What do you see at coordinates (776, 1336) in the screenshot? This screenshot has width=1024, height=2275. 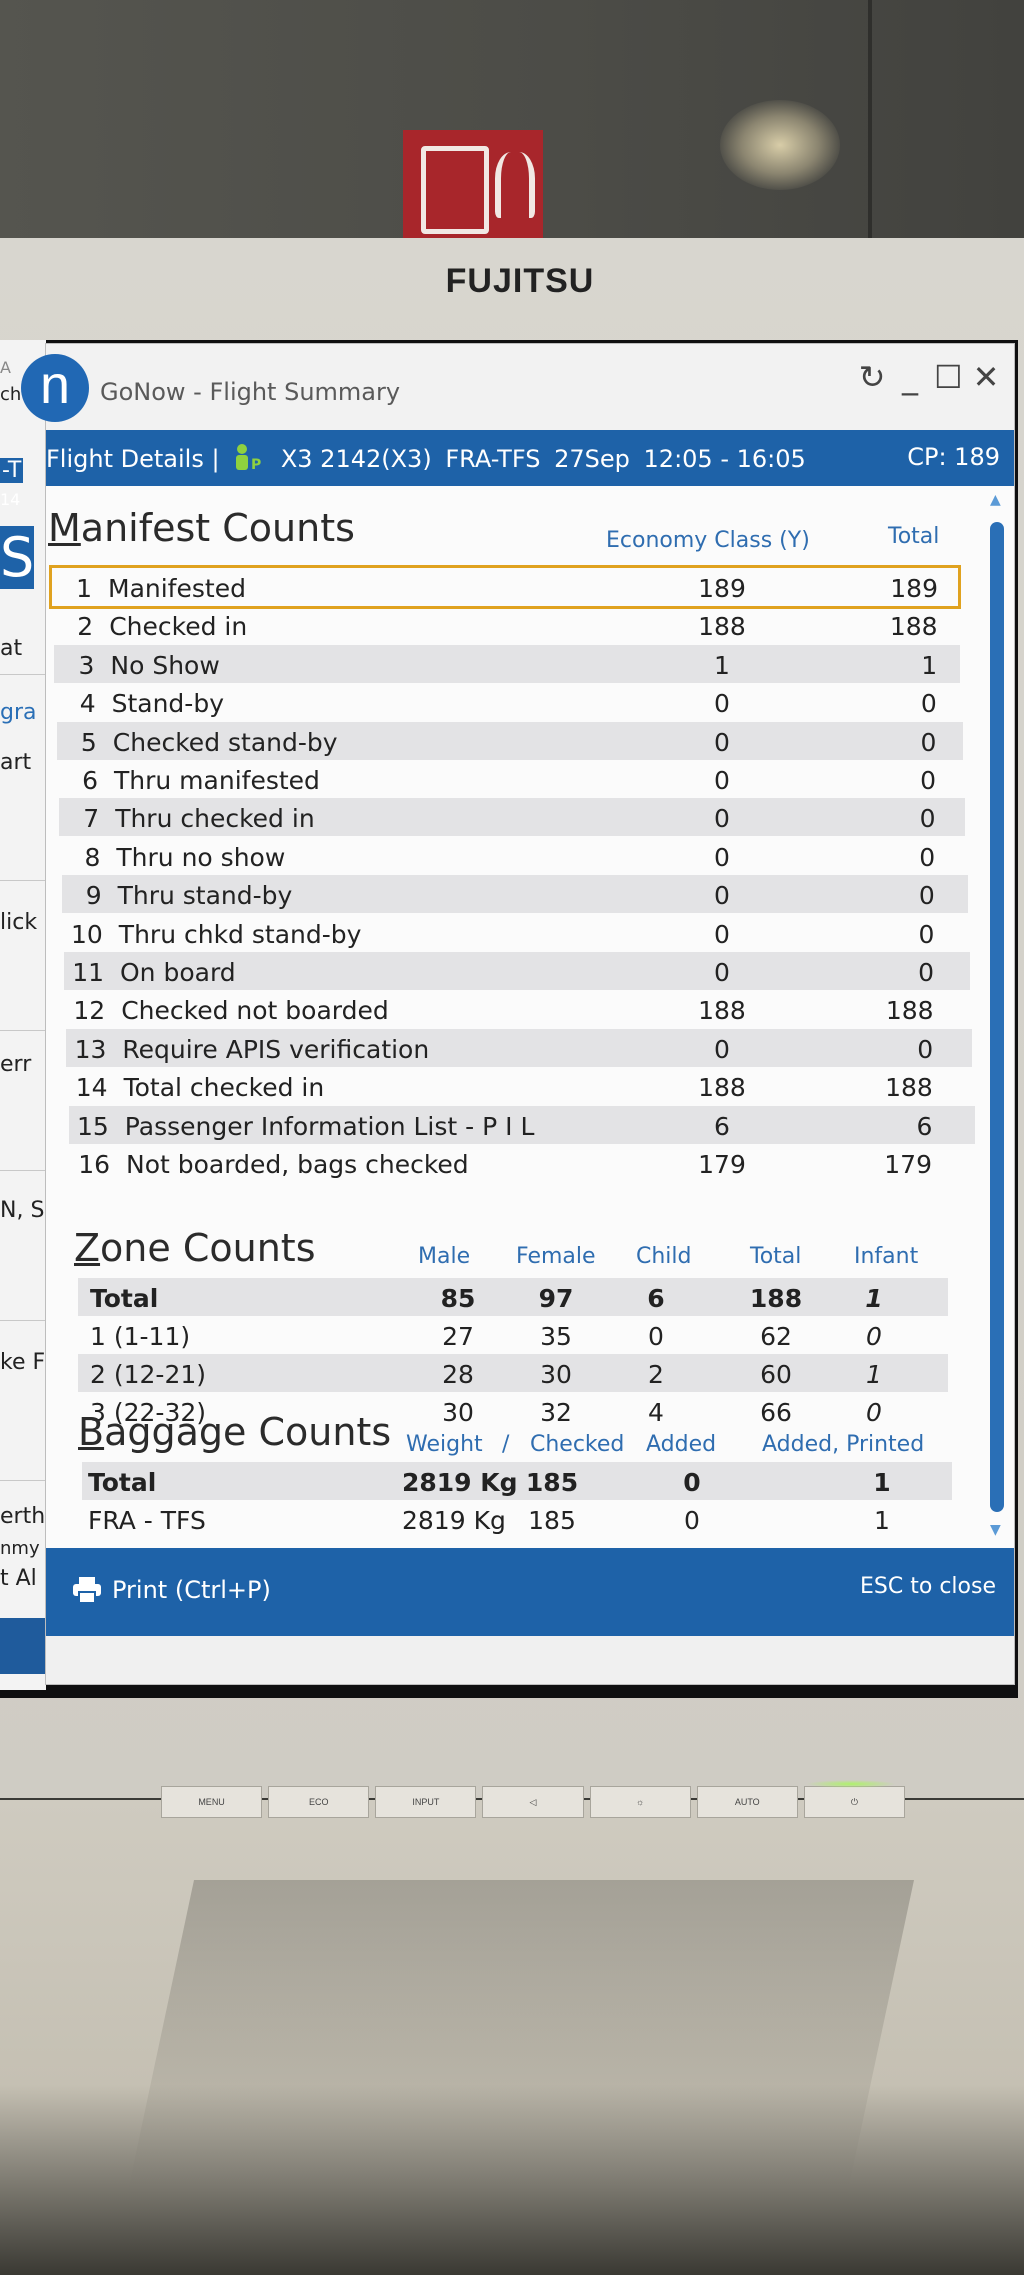 I see `zone-total-value: 62` at bounding box center [776, 1336].